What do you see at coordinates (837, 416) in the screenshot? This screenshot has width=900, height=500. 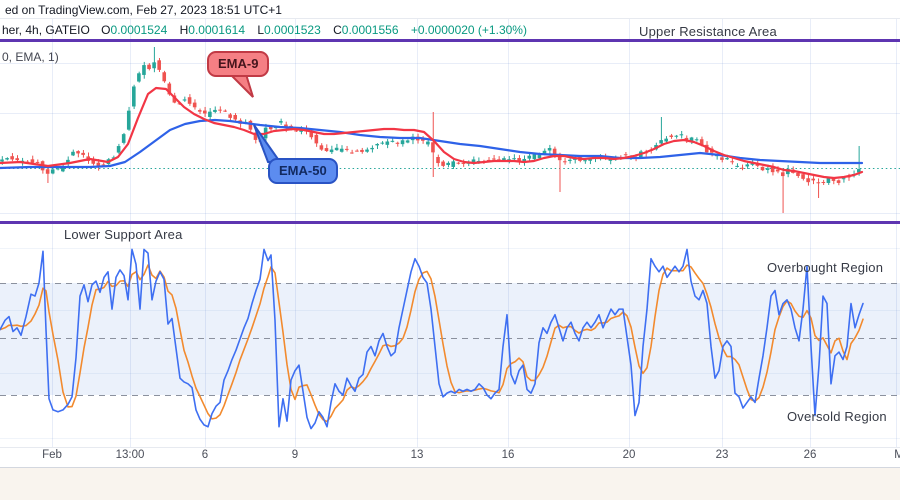 I see `oversold-region-label: Oversold Region` at bounding box center [837, 416].